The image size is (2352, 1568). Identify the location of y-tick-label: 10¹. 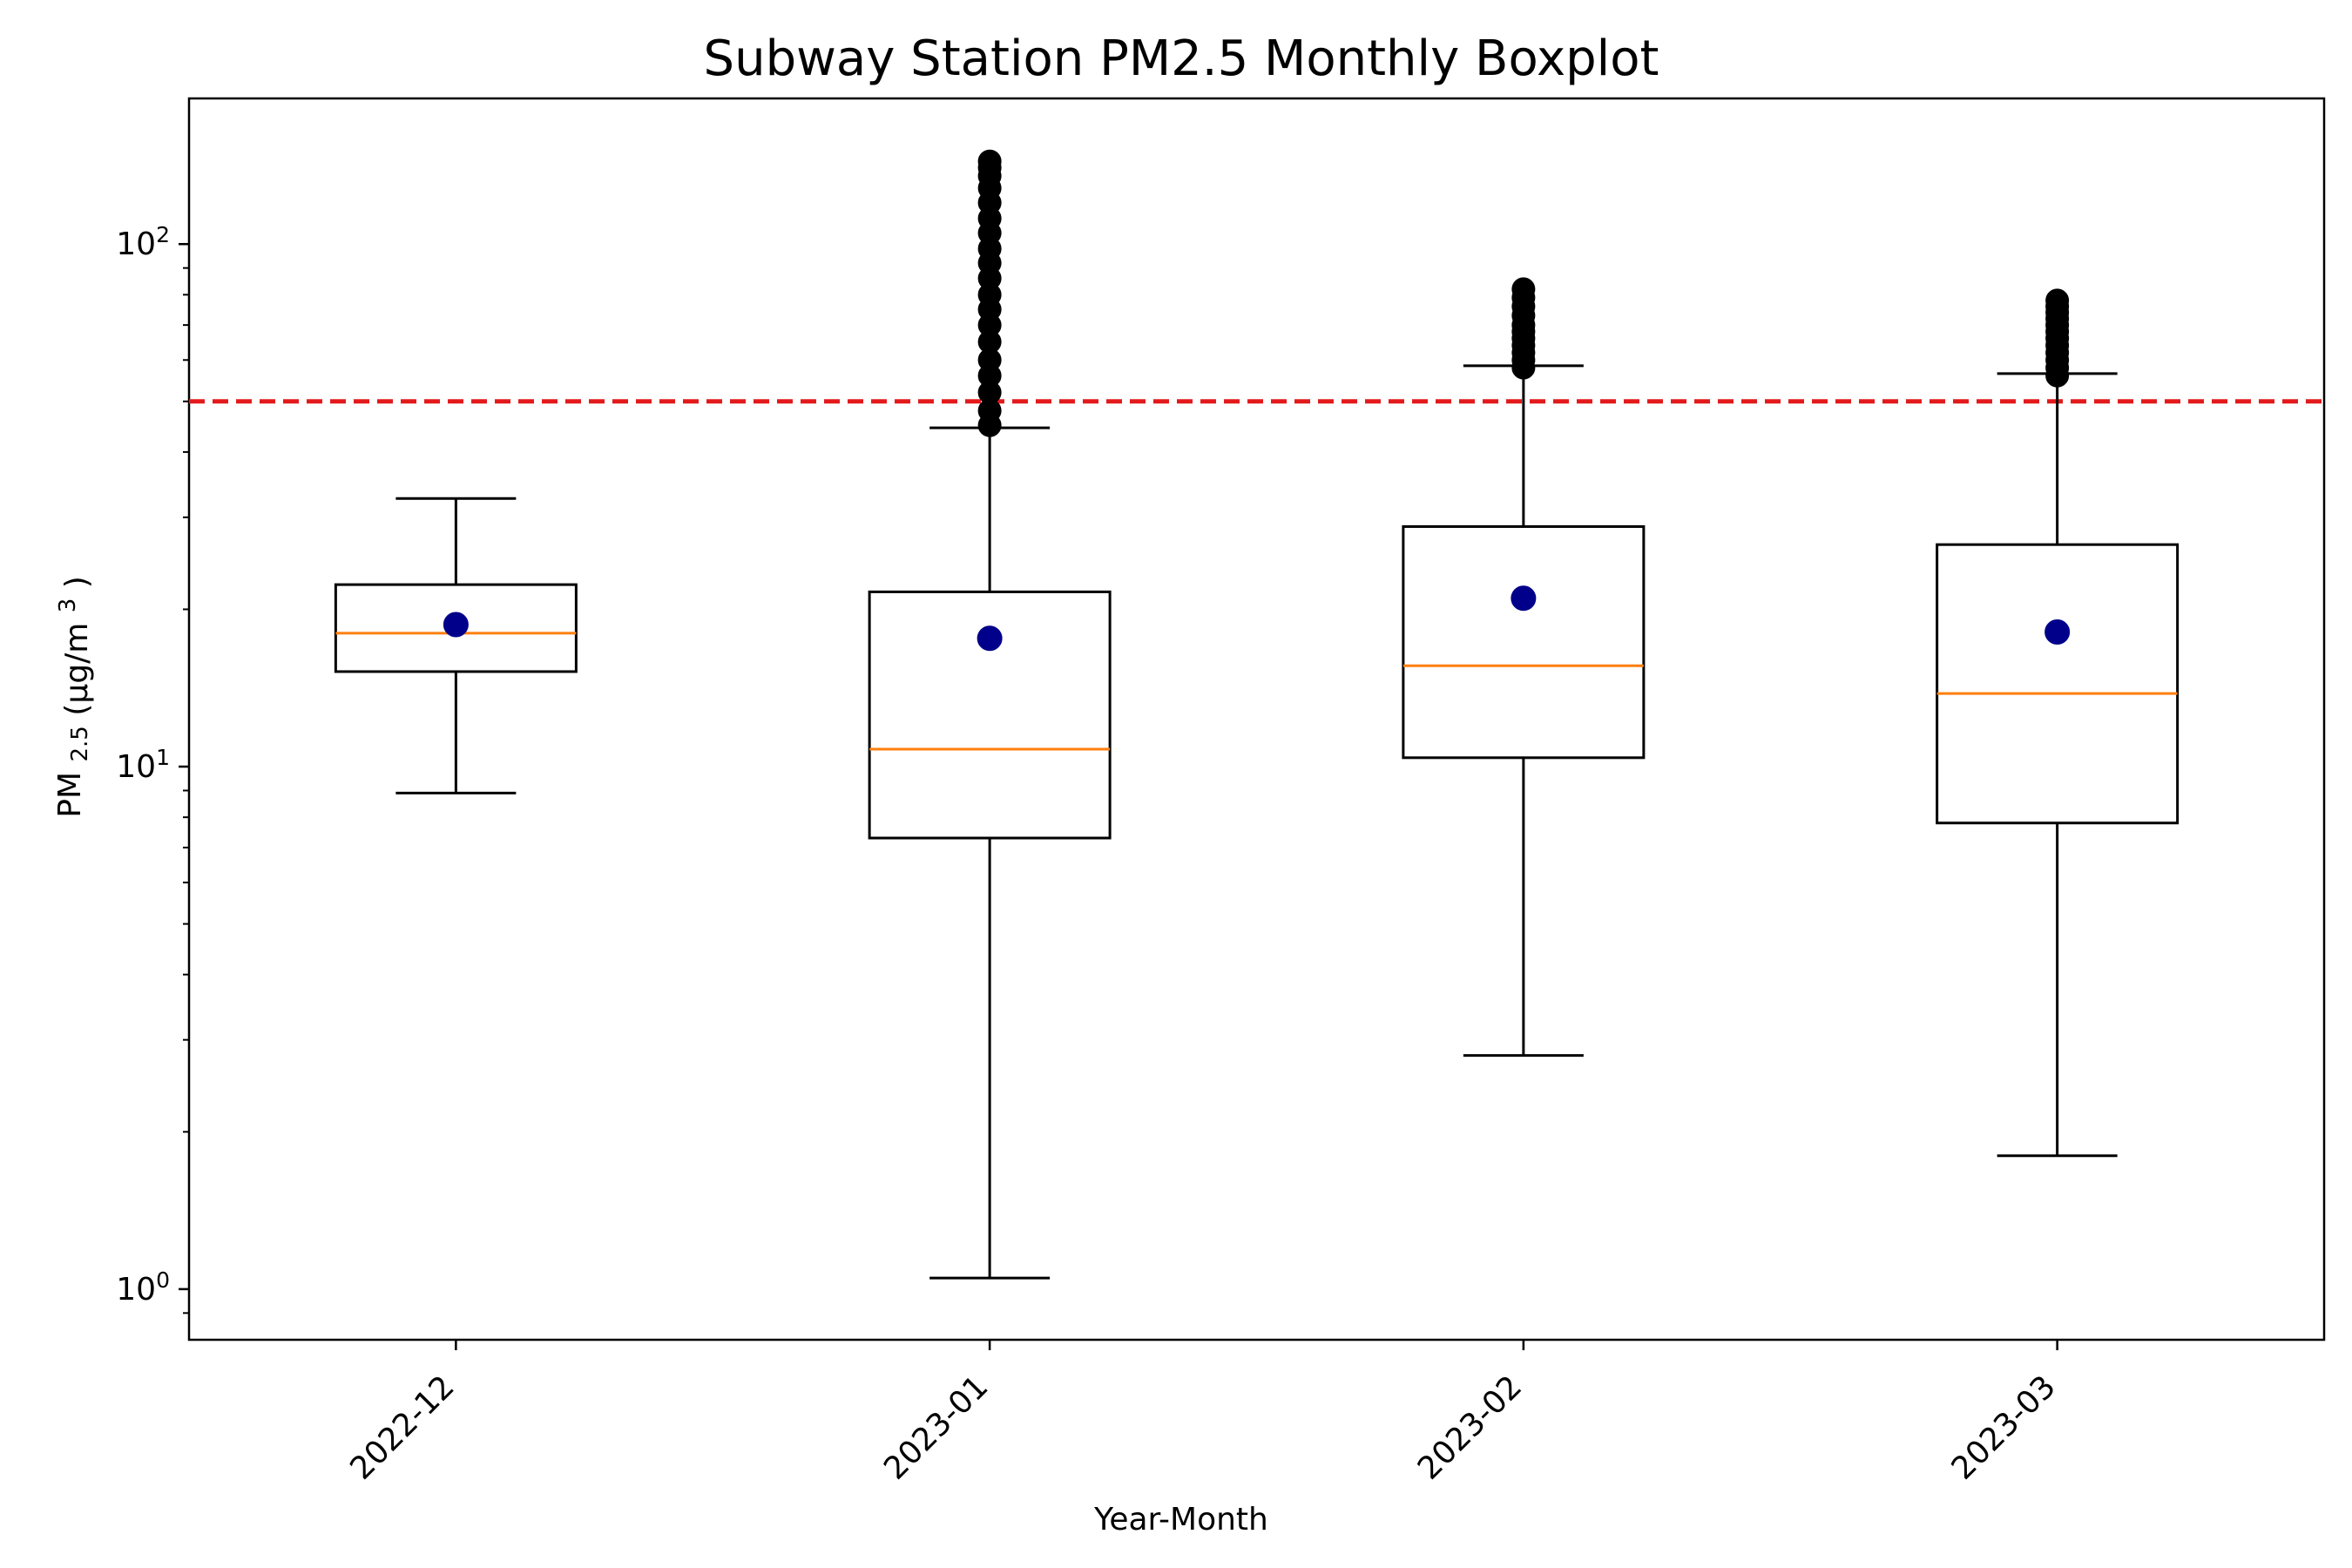
(143, 765).